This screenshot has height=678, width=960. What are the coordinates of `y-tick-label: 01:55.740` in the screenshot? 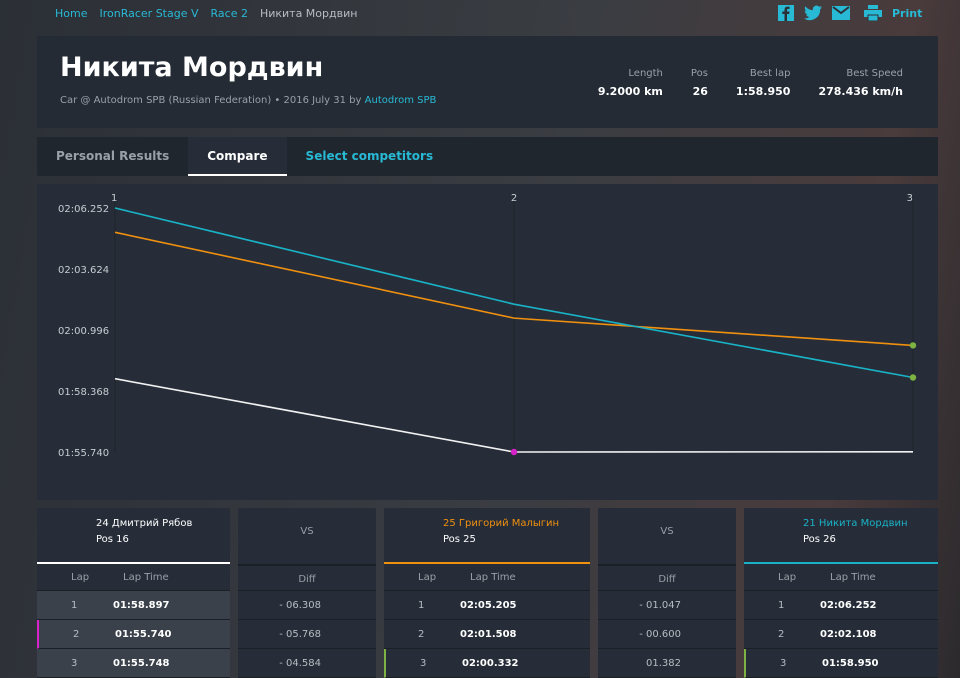 It's located at (83, 453).